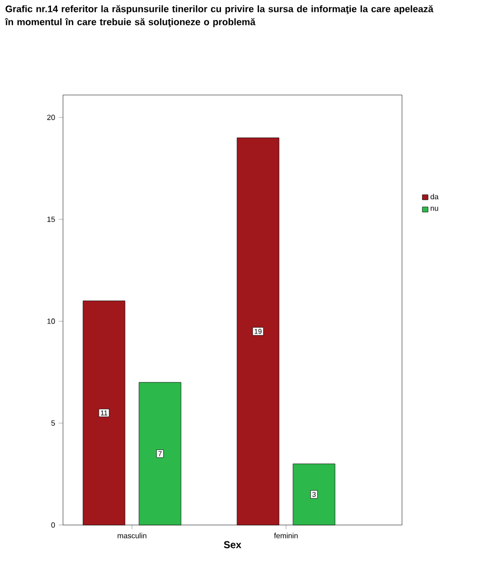 The height and width of the screenshot is (585, 499). Describe the element at coordinates (233, 544) in the screenshot. I see `x-axis-title: Sex` at that location.